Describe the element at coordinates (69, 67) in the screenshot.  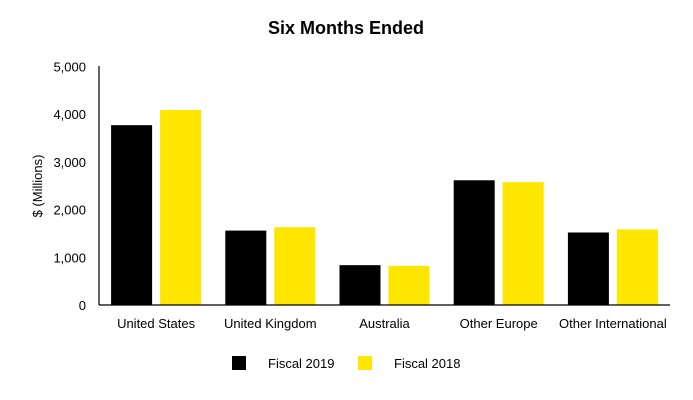
I see `y-tick-label: 5,000` at that location.